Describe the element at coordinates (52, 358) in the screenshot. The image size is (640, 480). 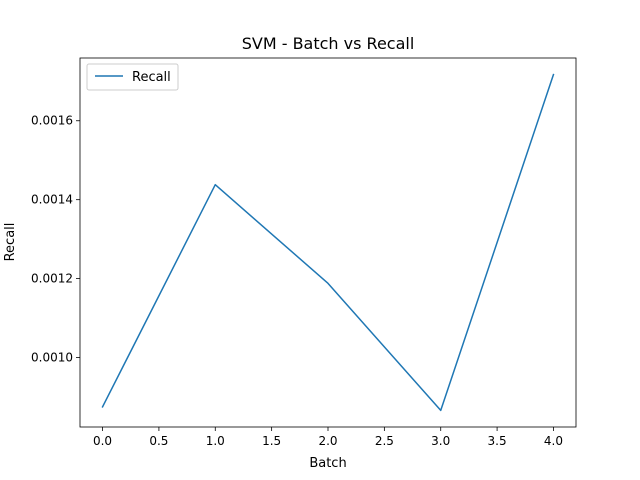
I see `y-tick-label: 0.0010` at that location.